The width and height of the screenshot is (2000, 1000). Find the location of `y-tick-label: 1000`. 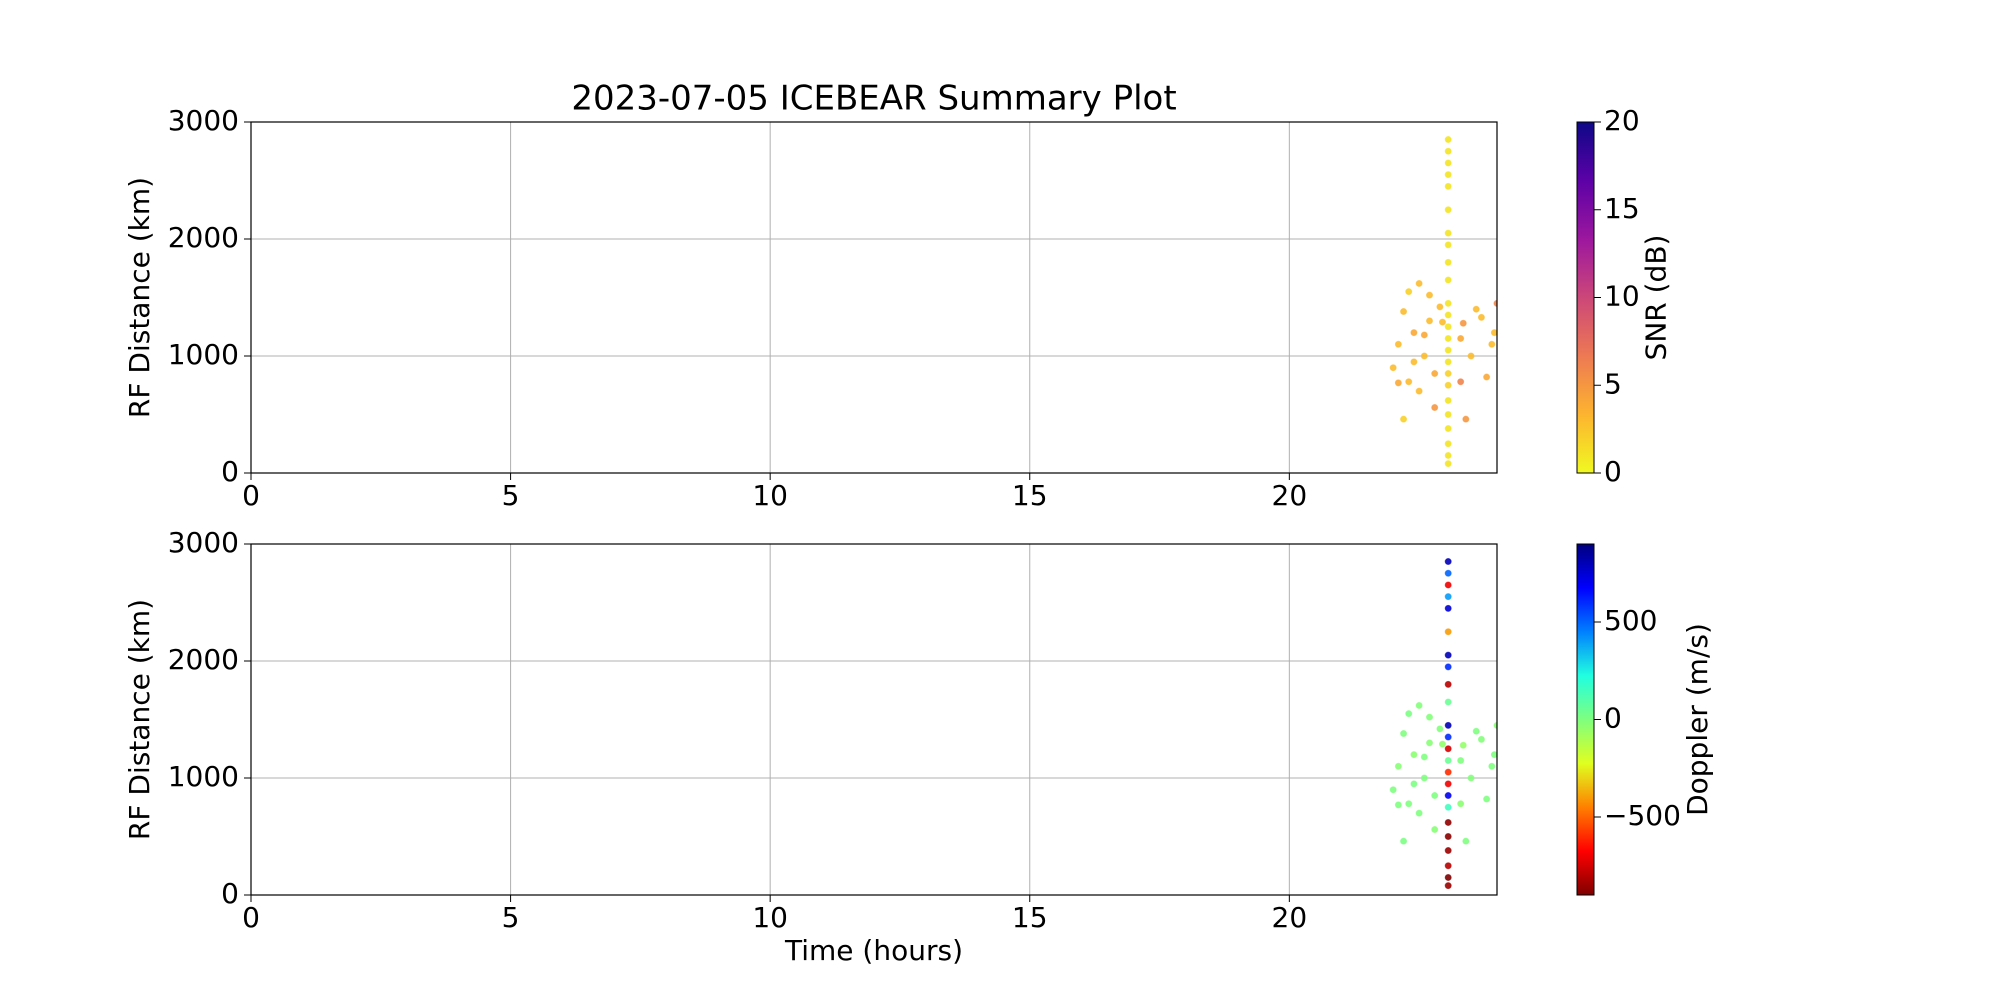

y-tick-label: 1000 is located at coordinates (203, 354).